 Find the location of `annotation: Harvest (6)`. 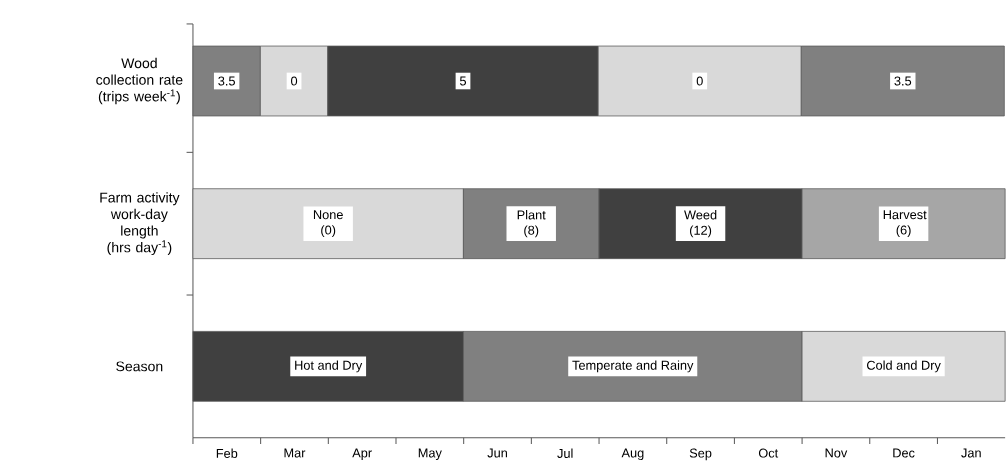

annotation: Harvest (6) is located at coordinates (905, 224).